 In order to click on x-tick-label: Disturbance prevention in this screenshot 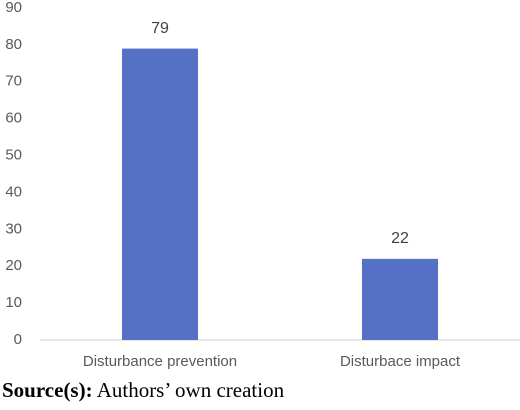, I will do `click(160, 361)`.